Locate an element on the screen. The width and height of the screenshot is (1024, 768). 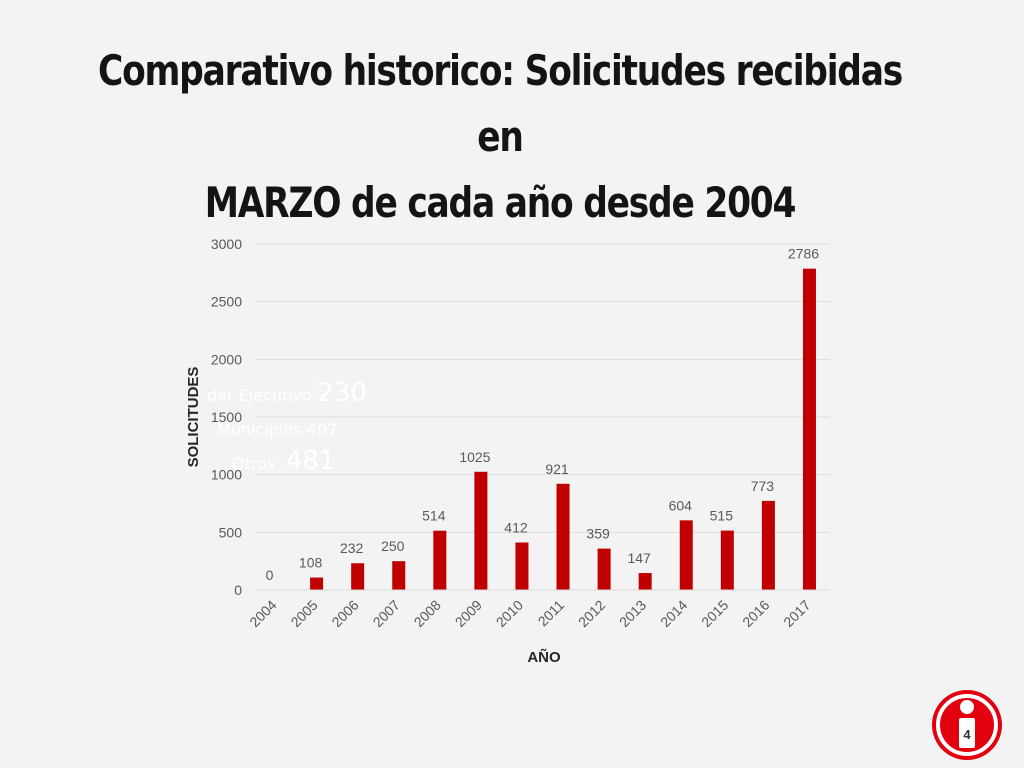
overlay-line-3: Otros: 481 is located at coordinates (283, 461).